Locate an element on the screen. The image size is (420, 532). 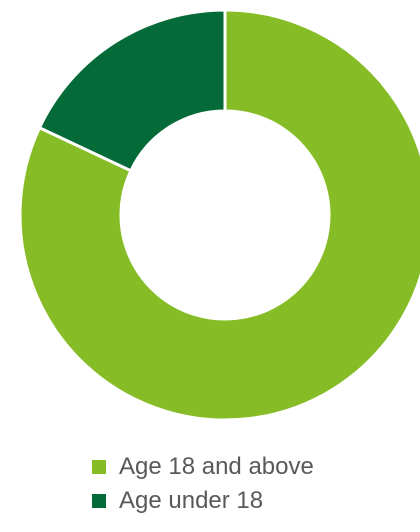
legend-swatch-age-18-and-above is located at coordinates (99, 467).